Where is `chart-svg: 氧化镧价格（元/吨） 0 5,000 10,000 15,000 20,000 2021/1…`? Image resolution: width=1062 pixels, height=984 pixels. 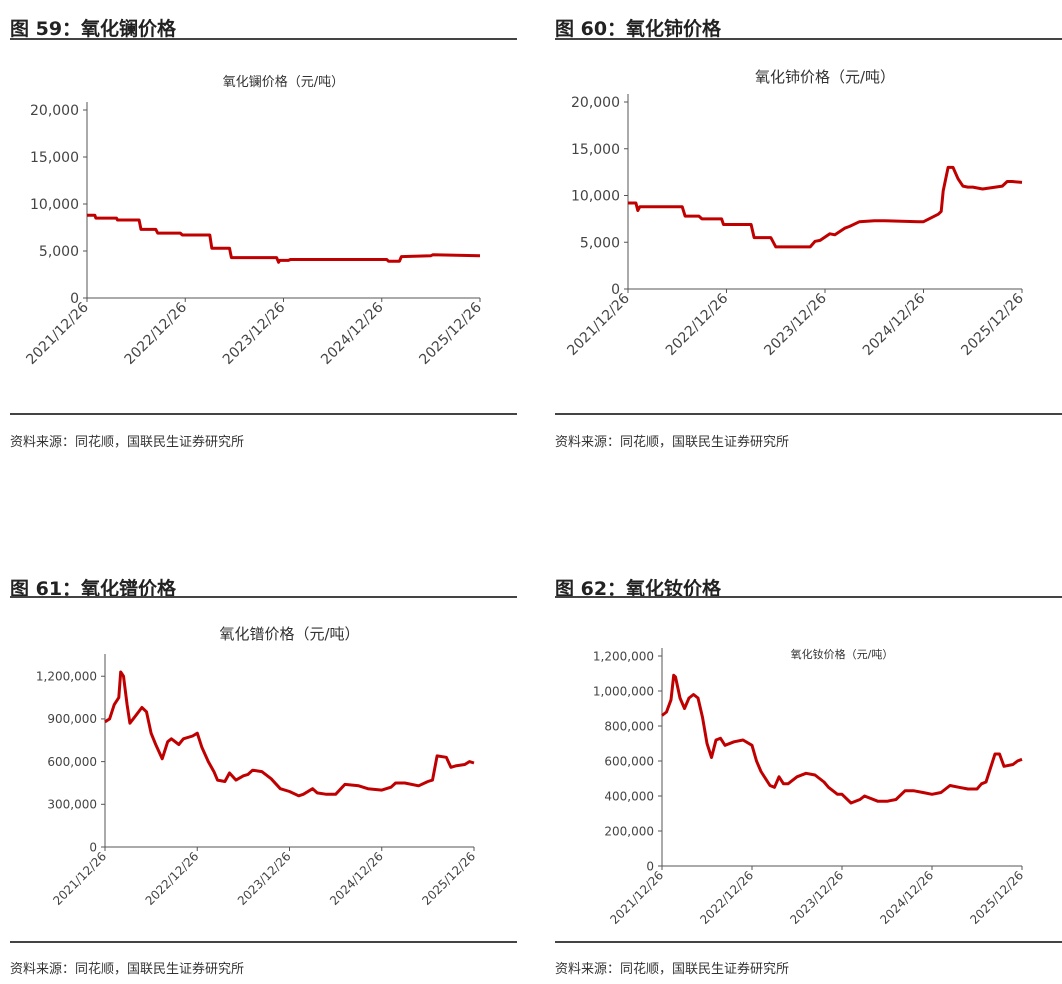
chart-svg: 氧化镧价格（元/吨） 0 5,000 10,000 15,000 20,000 2021/1… is located at coordinates (253, 221).